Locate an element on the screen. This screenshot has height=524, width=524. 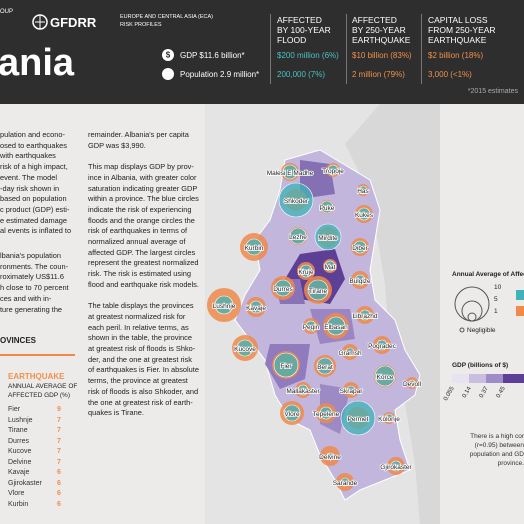
paragraph-line: risk of earthquakes in terms of is located at coordinates (137, 231).